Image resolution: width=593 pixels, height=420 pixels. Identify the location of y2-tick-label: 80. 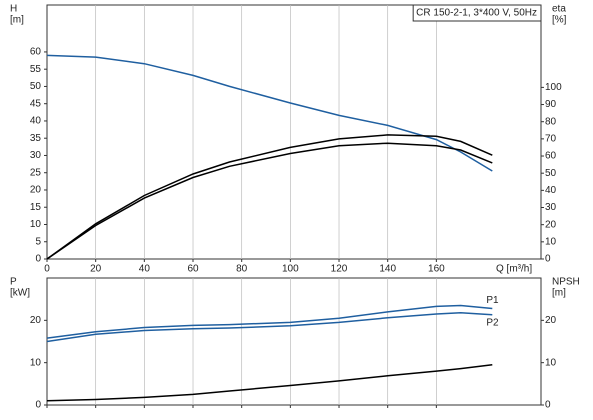
(551, 121).